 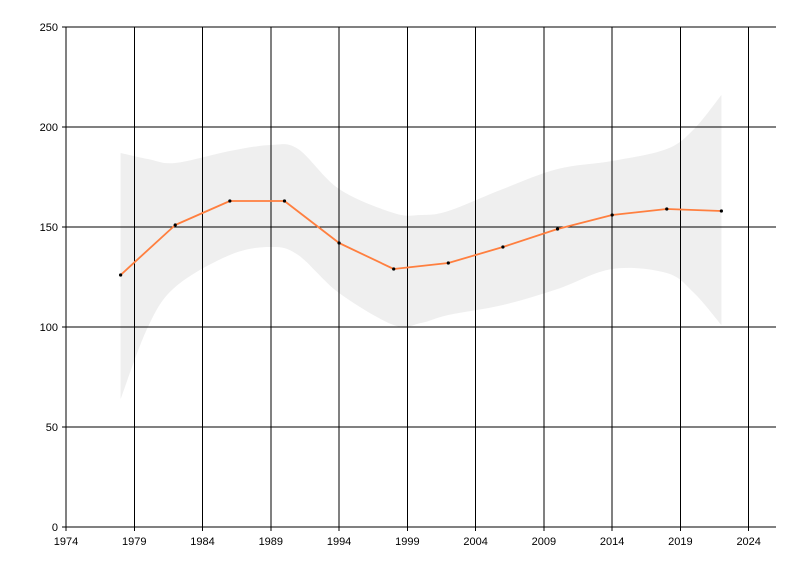 I want to click on y-tick-label-150: 150, so click(x=49, y=228).